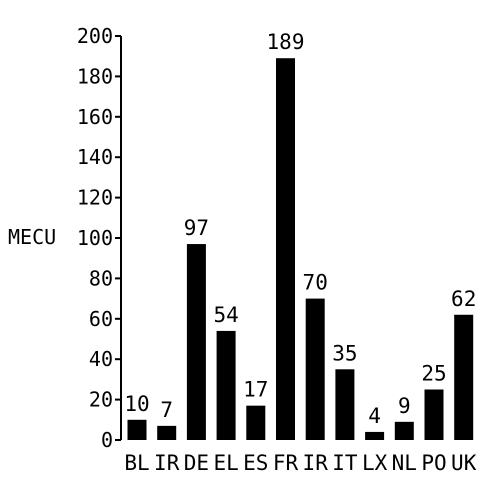 The width and height of the screenshot is (478, 482). What do you see at coordinates (101, 319) in the screenshot?
I see `y-tick-label: 60` at bounding box center [101, 319].